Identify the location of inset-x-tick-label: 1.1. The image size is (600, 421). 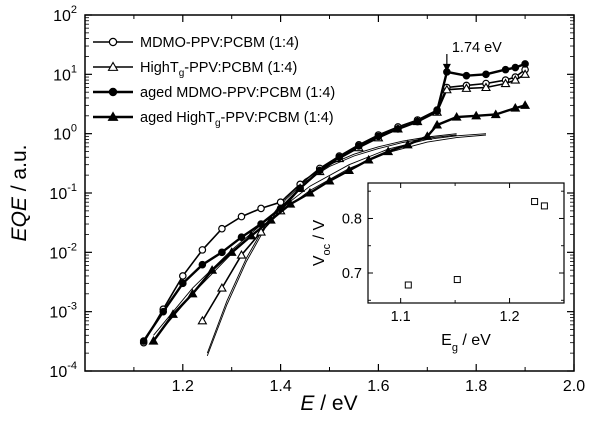
(401, 317).